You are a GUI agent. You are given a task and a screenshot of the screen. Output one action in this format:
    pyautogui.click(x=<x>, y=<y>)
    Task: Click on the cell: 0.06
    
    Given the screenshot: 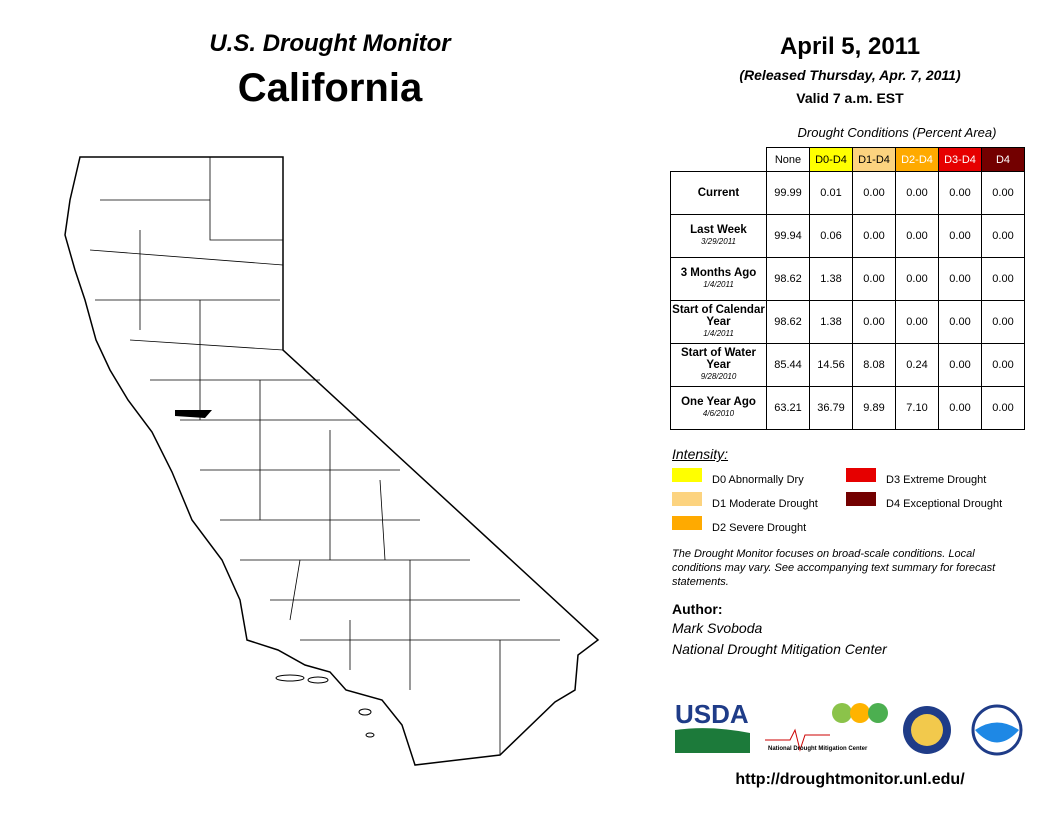 What is the action you would take?
    pyautogui.click(x=831, y=236)
    